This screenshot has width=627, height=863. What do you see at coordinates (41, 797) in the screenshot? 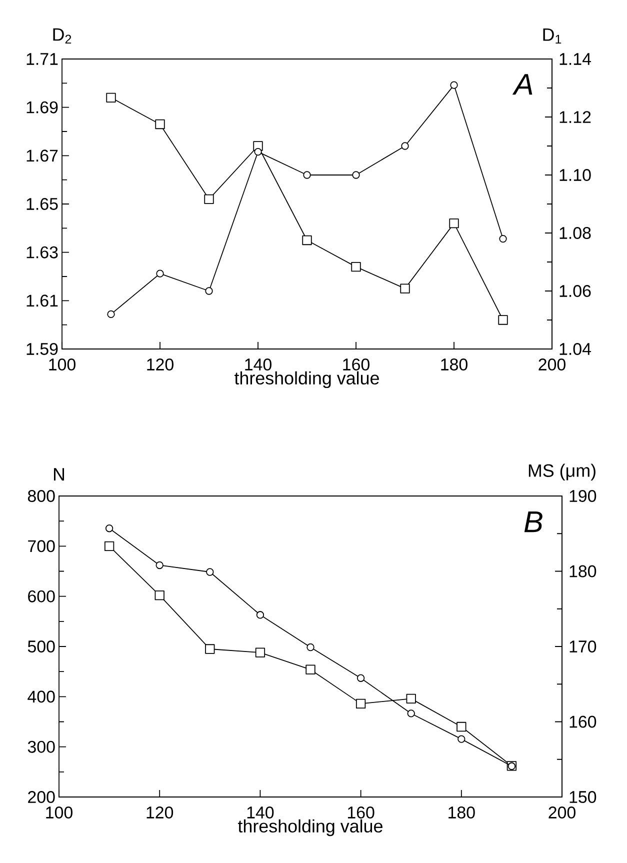
I see `y-tick-label: 200` at bounding box center [41, 797].